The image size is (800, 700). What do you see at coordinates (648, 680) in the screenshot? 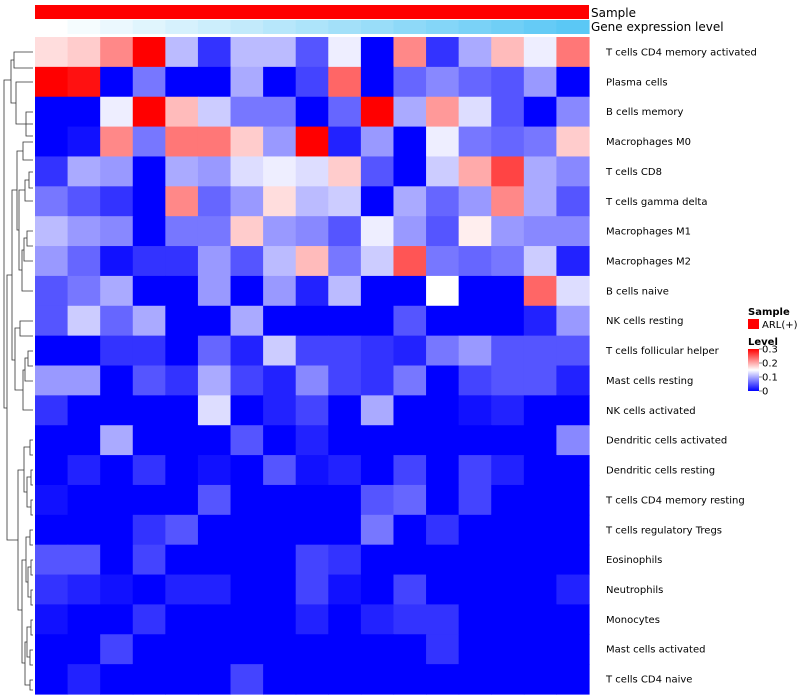
I see `row-label: T cells CD4 naive` at bounding box center [648, 680].